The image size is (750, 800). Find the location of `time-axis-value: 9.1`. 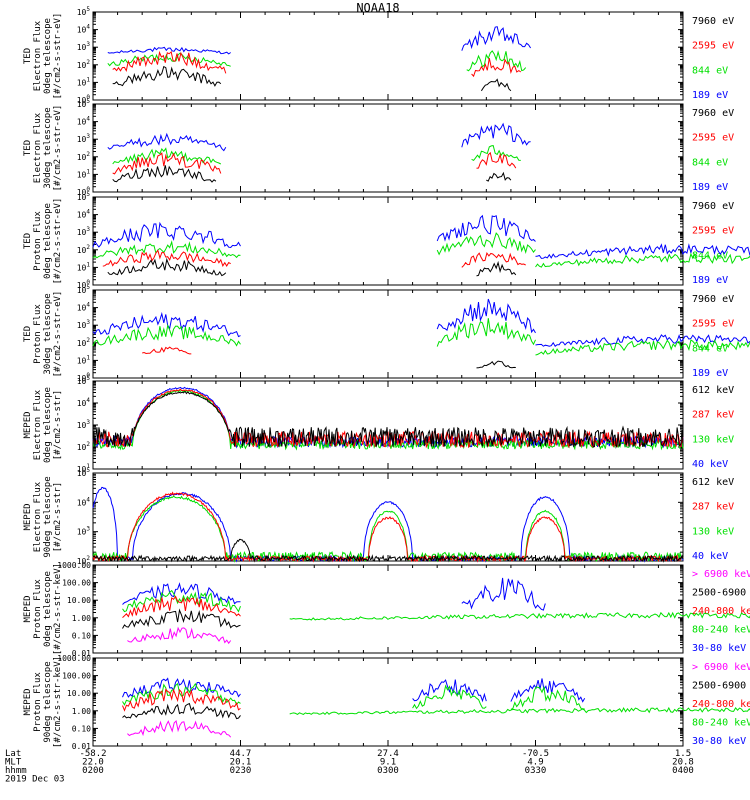

time-axis-value: 9.1 is located at coordinates (388, 763).